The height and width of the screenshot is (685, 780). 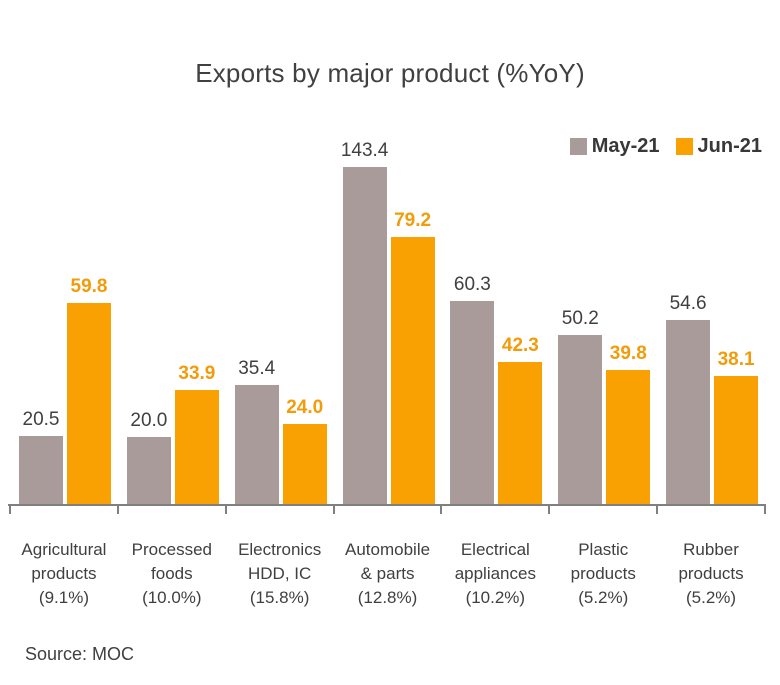 What do you see at coordinates (304, 464) in the screenshot?
I see `bar-jun-21-cat2` at bounding box center [304, 464].